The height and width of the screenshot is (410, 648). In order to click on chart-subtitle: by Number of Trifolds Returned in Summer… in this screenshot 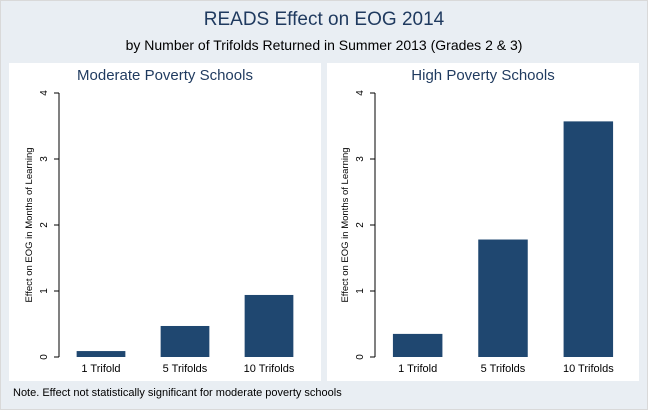, I will do `click(324, 45)`.